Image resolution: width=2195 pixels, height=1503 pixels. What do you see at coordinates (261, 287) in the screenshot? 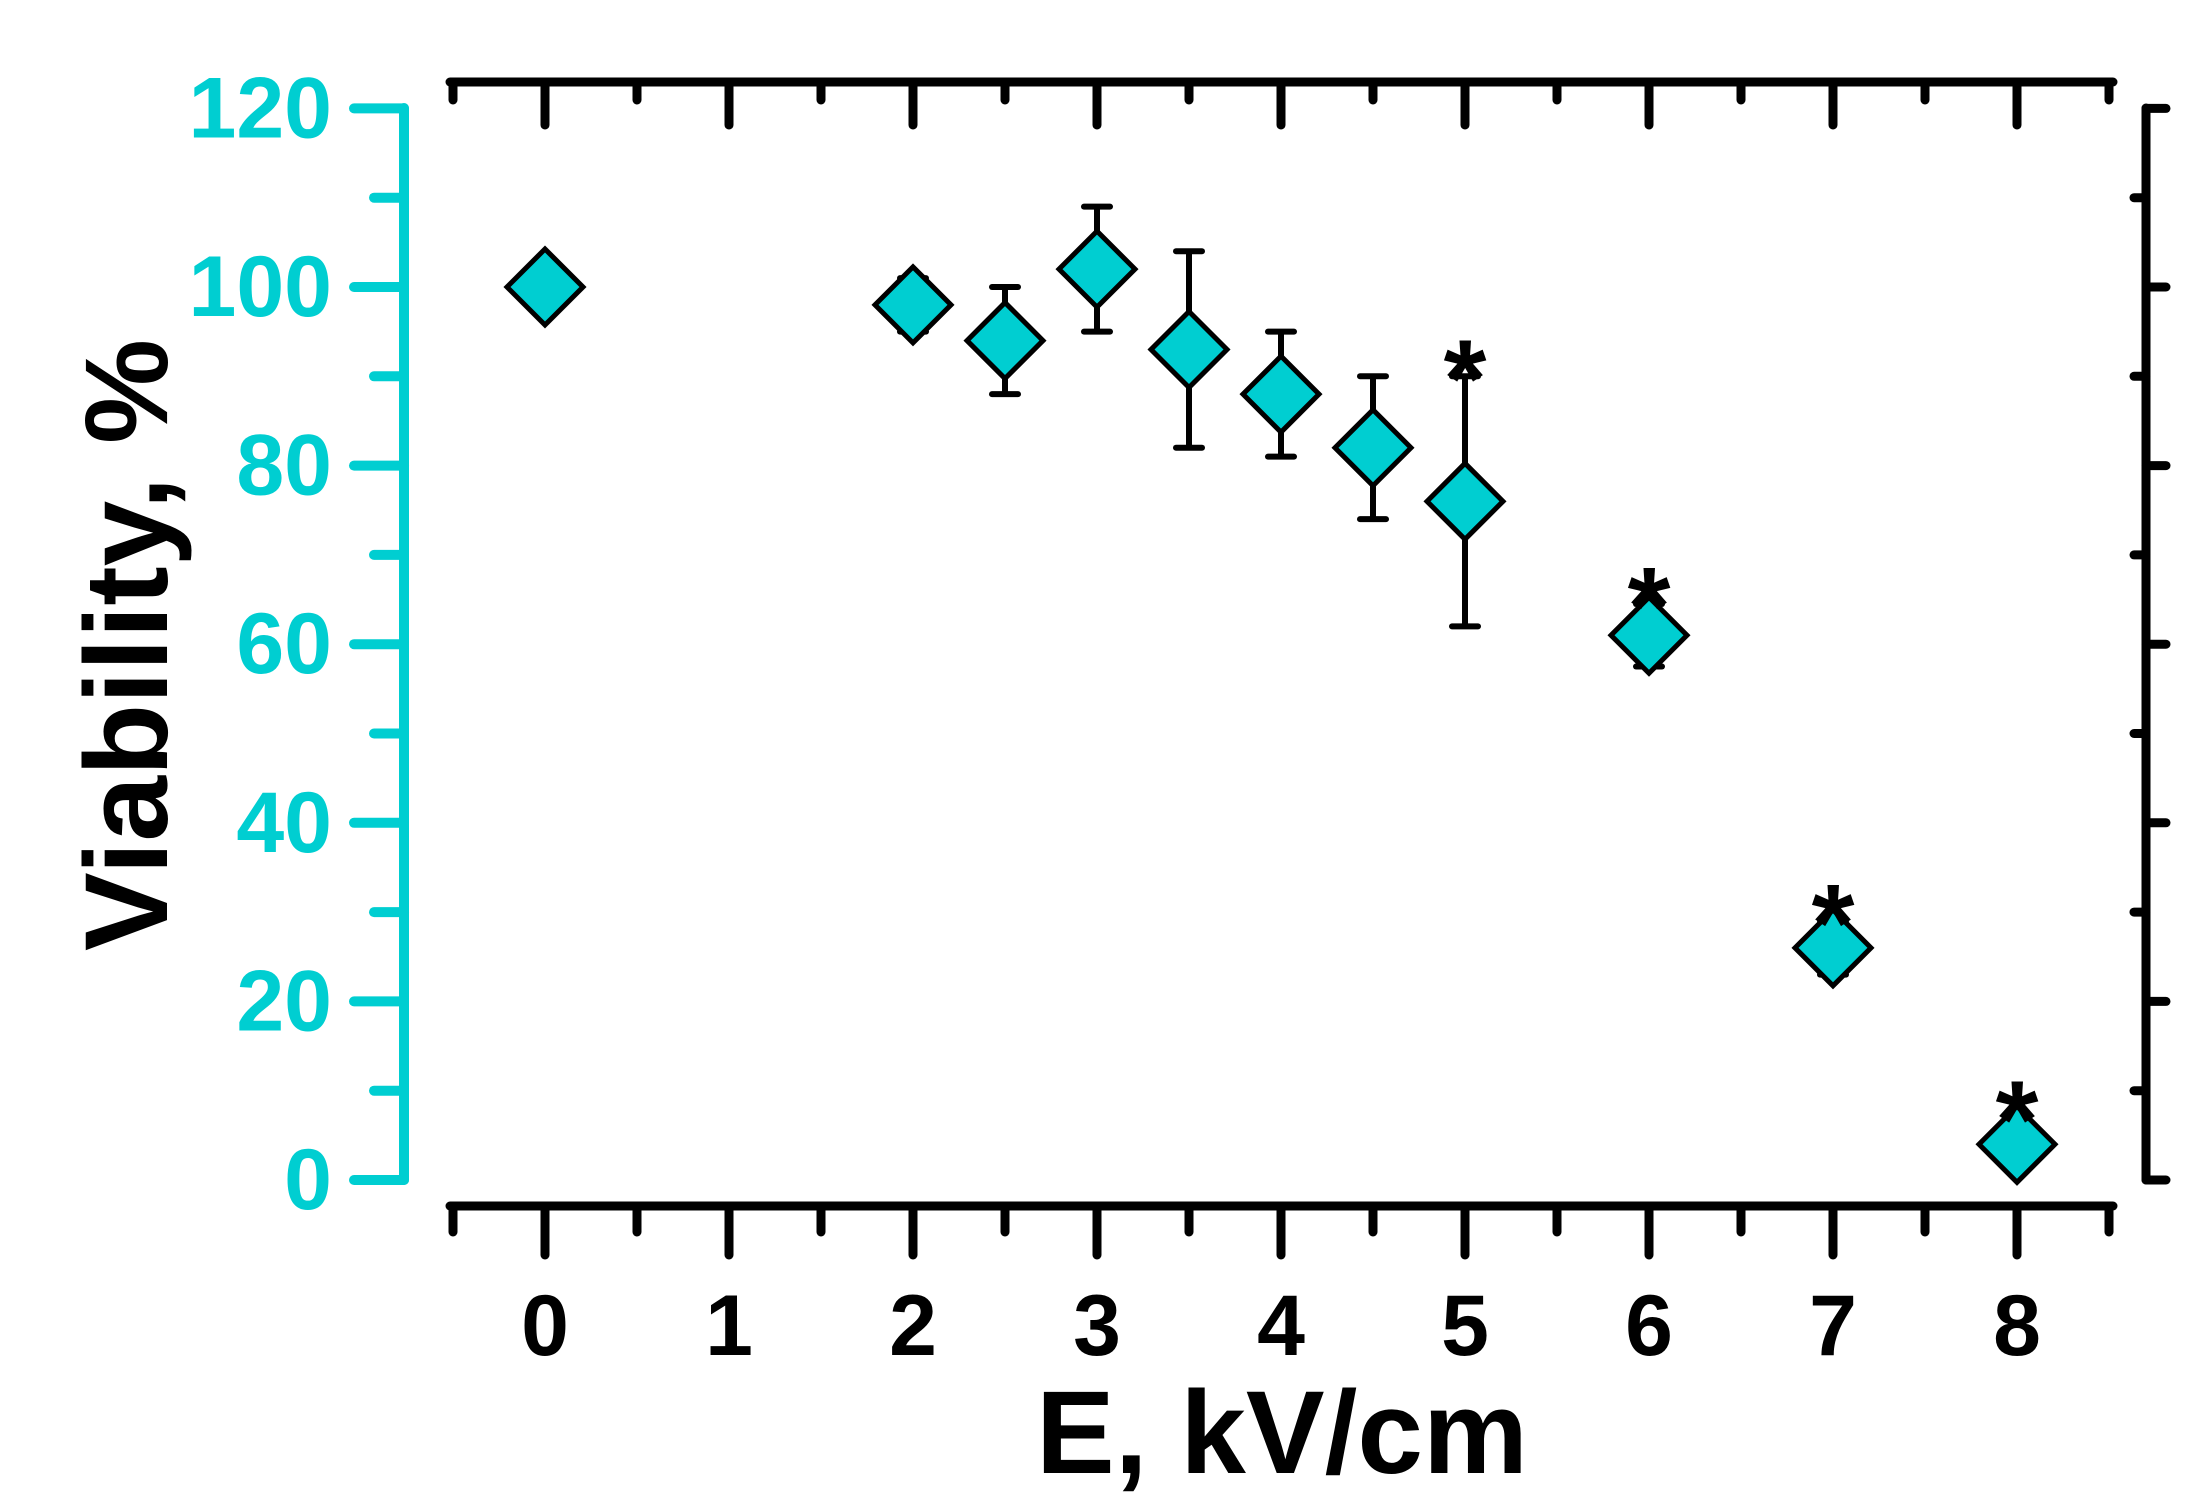
I see `y-tick-label: 100` at bounding box center [261, 287].